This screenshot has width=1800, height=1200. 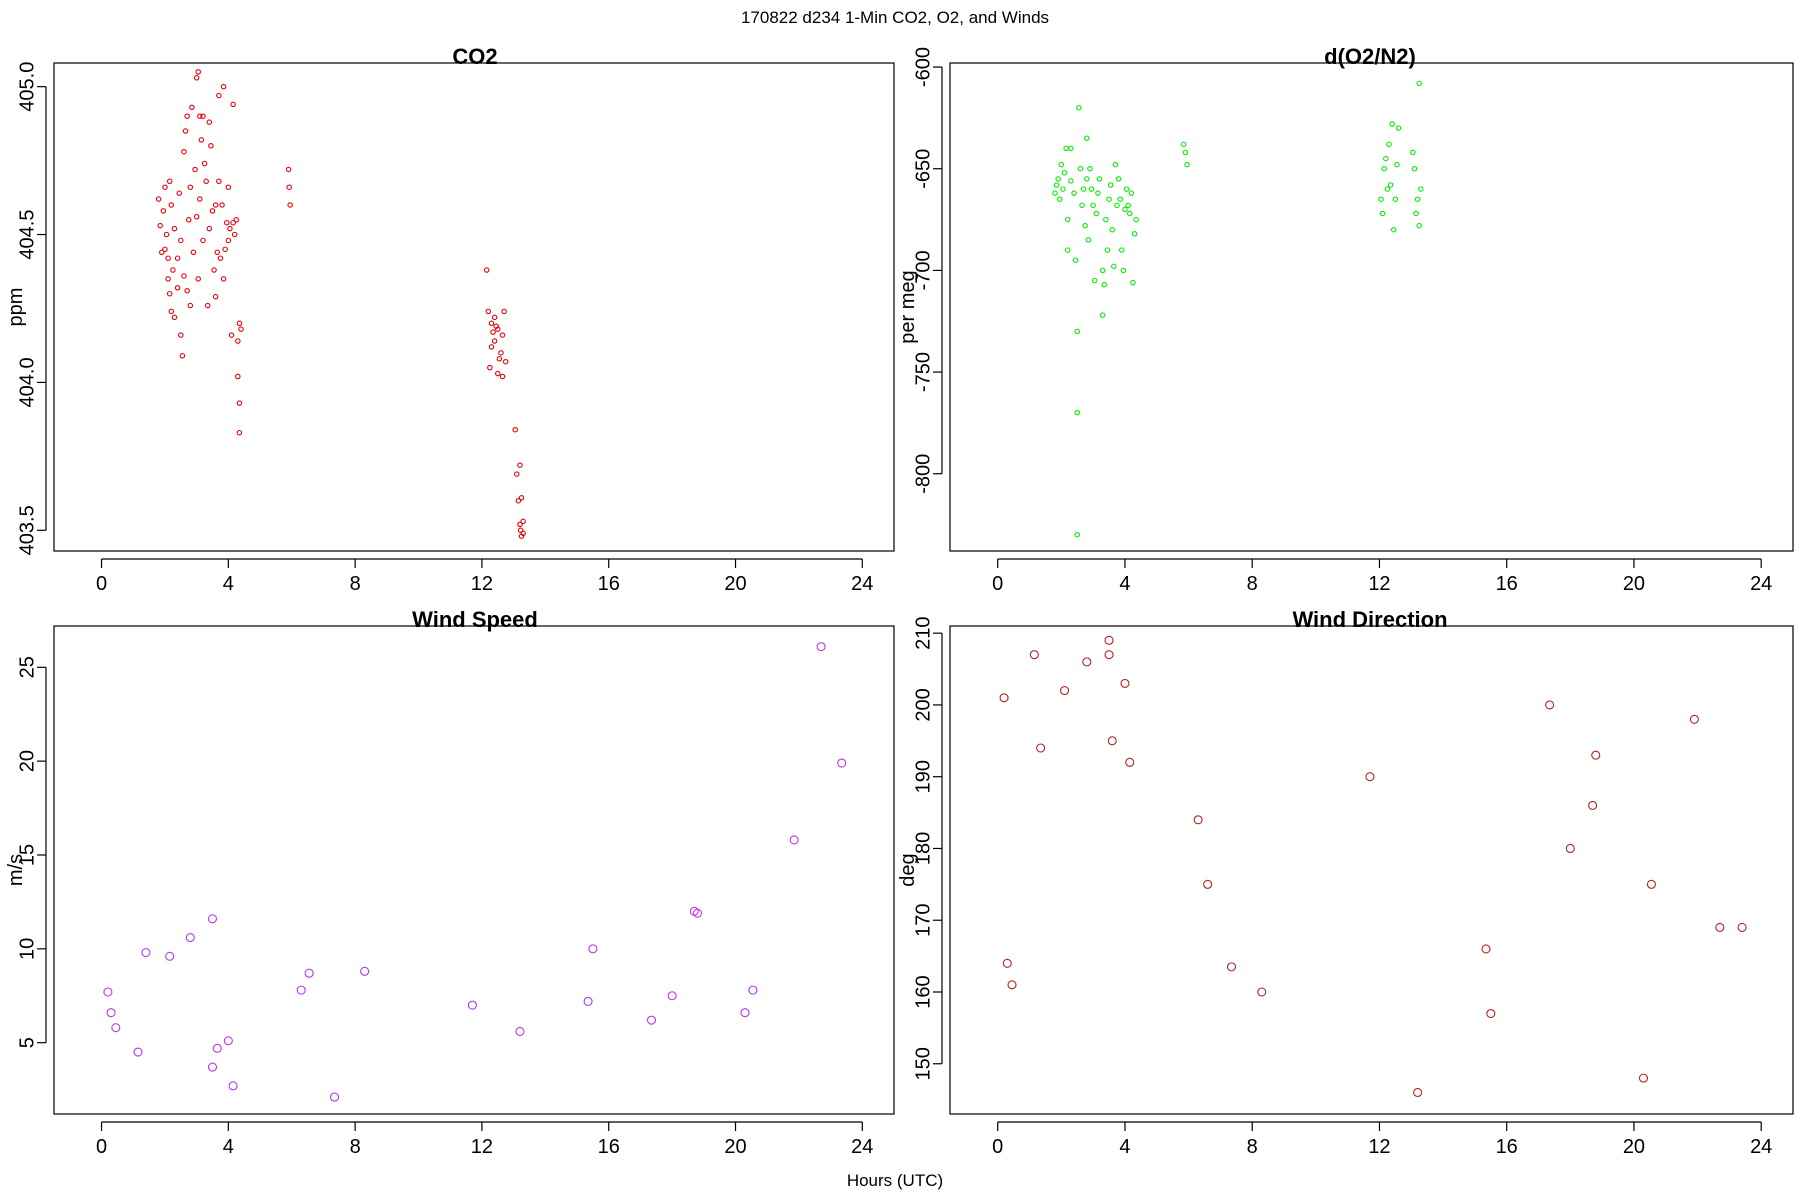 I want to click on co2-y-tick-label: 404.5, so click(x=27, y=235).